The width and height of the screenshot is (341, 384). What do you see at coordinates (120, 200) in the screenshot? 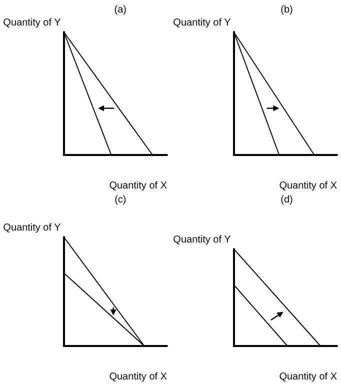
I see `chart-title: (c)` at bounding box center [120, 200].